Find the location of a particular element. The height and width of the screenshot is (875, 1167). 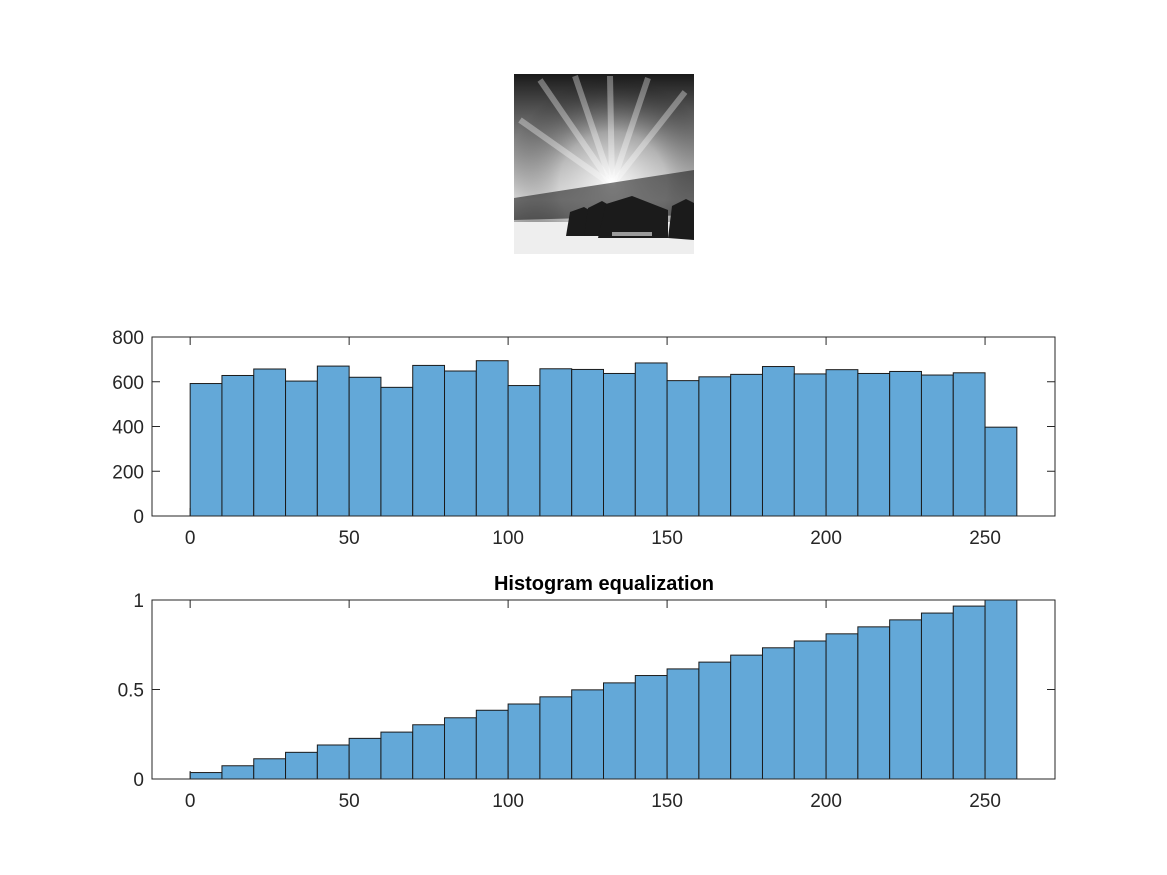

y-tick-label: 0.5 is located at coordinates (131, 691).